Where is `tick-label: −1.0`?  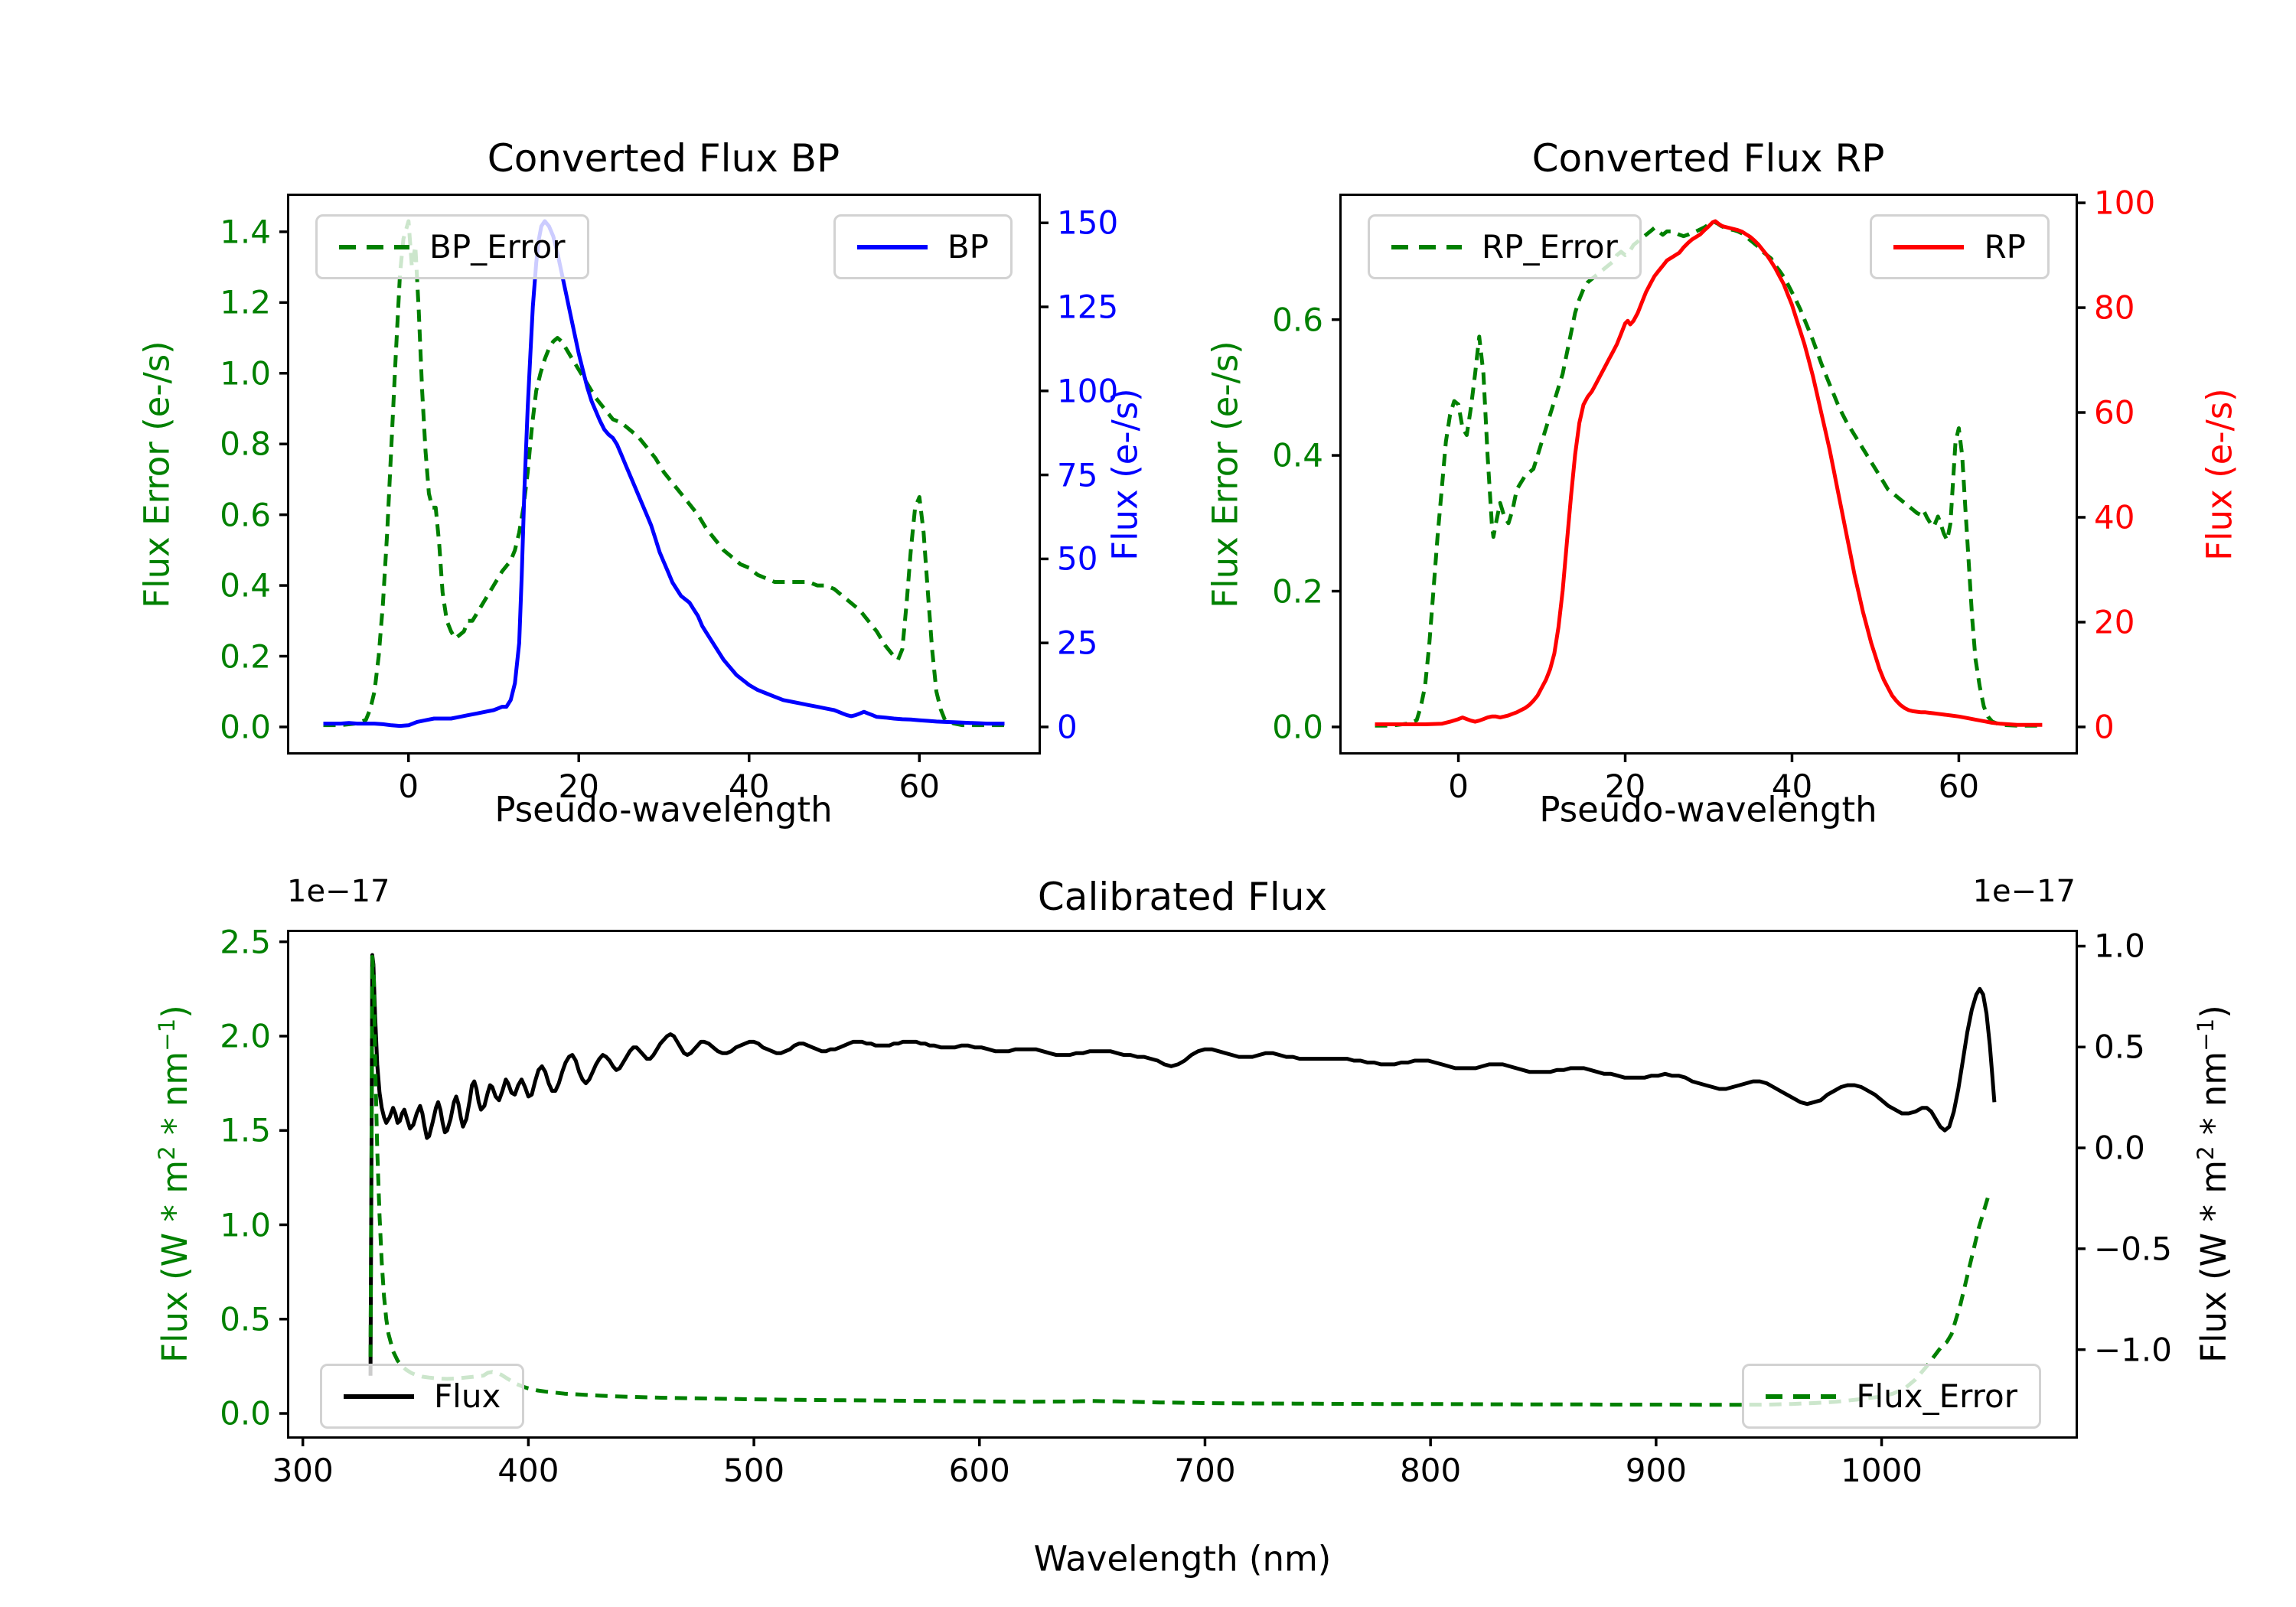 tick-label: −1.0 is located at coordinates (2133, 1350).